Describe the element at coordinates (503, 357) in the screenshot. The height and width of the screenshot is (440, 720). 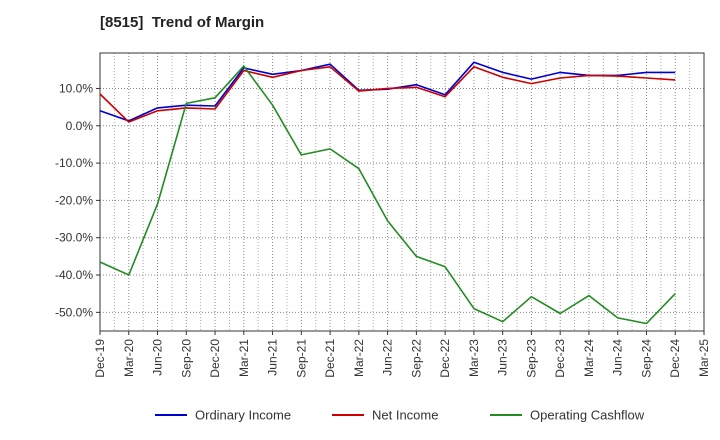
I see `x-tick-label: Jun-23` at that location.